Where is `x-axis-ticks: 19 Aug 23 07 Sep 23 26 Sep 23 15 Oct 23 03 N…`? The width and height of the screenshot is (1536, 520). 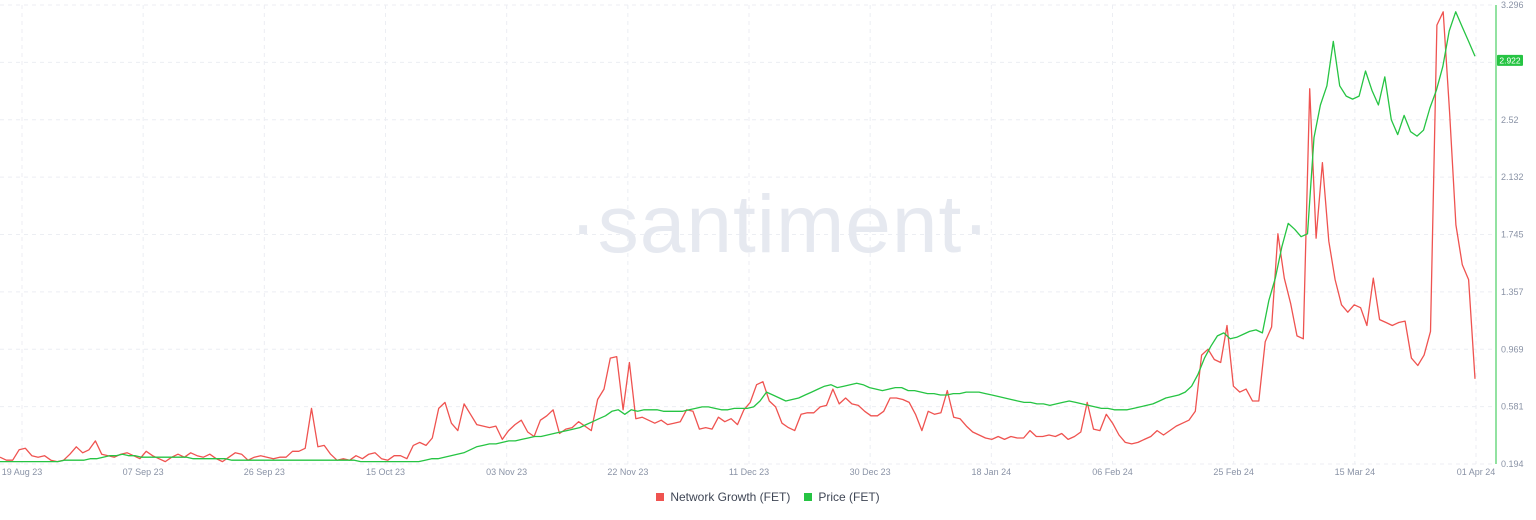 x-axis-ticks: 19 Aug 23 07 Sep 23 26 Sep 23 15 Oct 23 03 N… is located at coordinates (749, 472).